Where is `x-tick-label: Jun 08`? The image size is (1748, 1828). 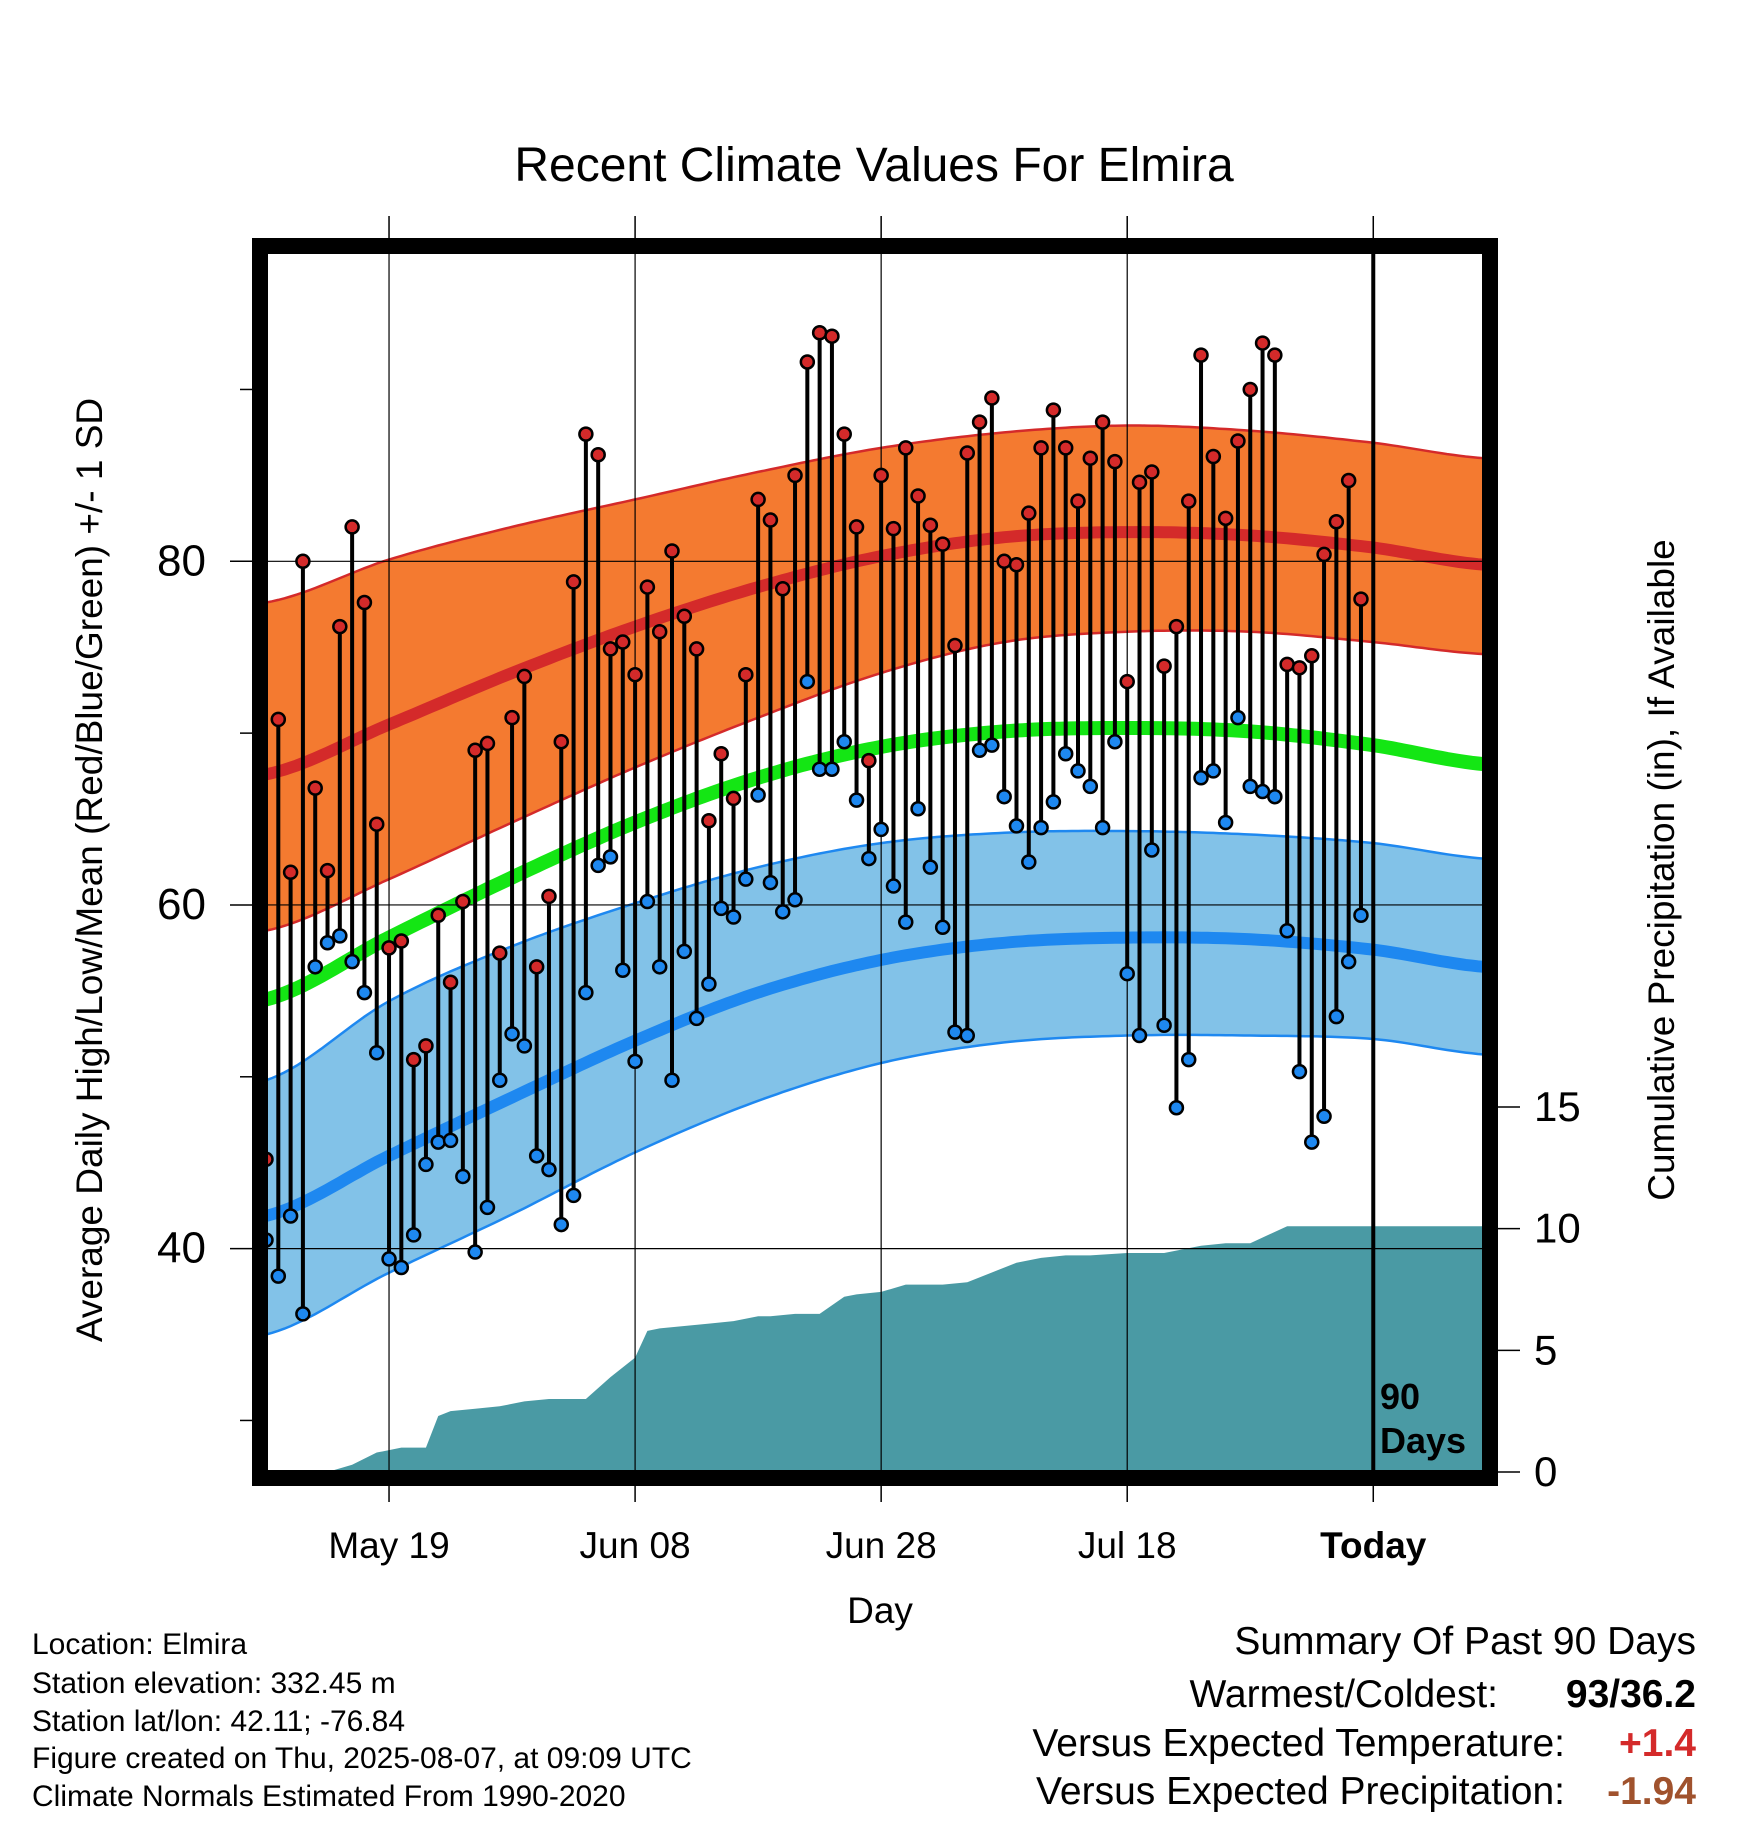
x-tick-label: Jun 08 is located at coordinates (635, 1545).